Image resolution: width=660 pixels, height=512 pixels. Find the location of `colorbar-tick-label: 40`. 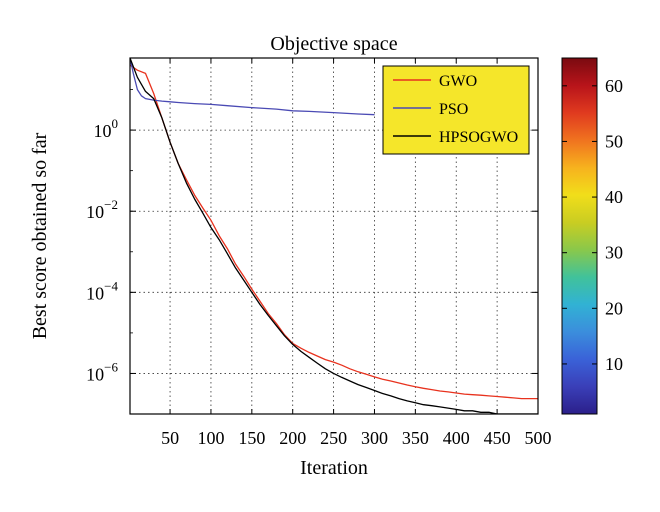

colorbar-tick-label: 40 is located at coordinates (614, 197).